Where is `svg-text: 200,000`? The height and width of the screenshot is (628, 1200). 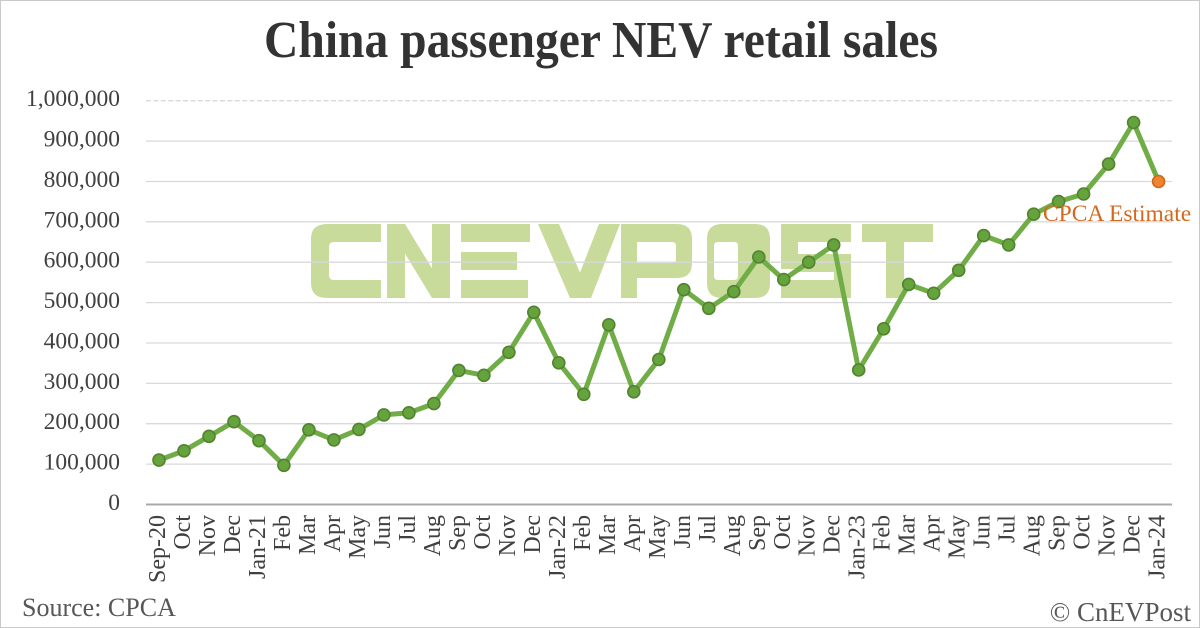
svg-text: 200,000 is located at coordinates (82, 422).